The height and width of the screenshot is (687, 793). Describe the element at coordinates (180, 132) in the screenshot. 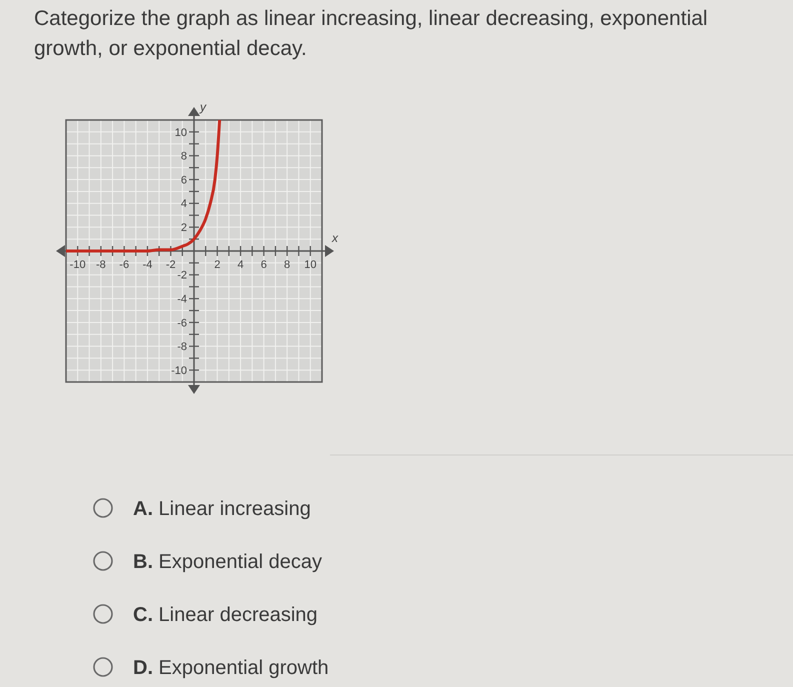

I see `y-tick-label: 10` at that location.